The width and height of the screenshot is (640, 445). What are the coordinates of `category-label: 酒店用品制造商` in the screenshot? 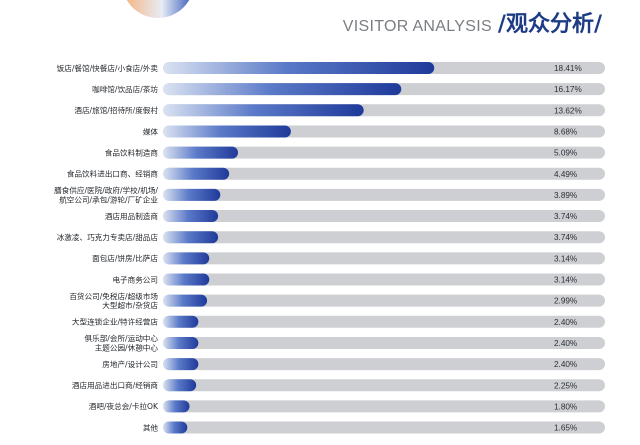 It's located at (132, 216).